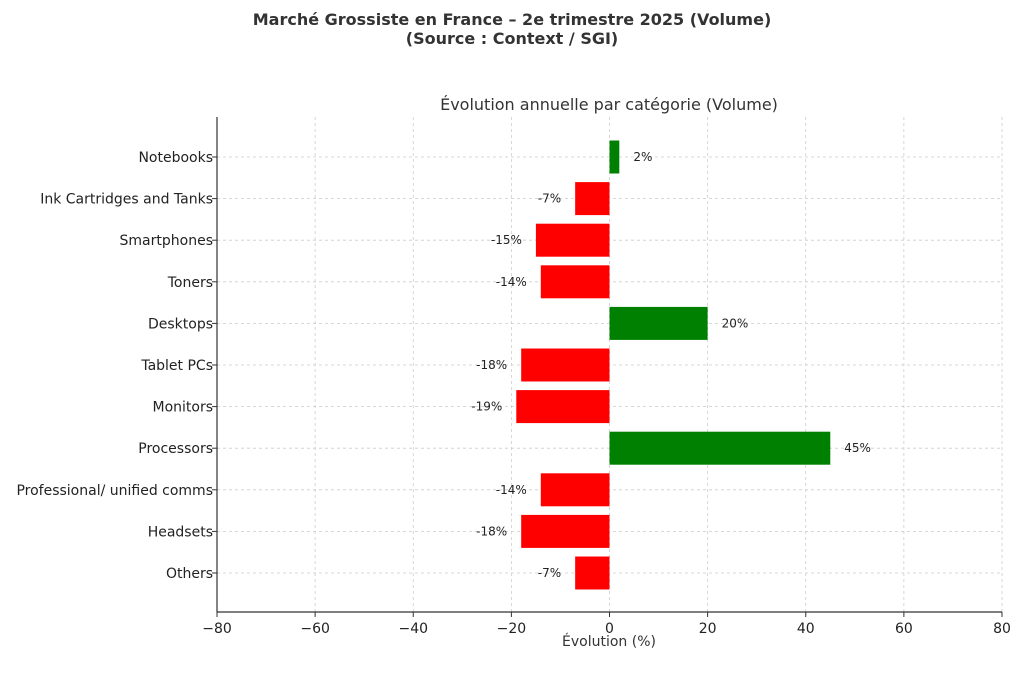 The image size is (1024, 683). I want to click on x-tick-label: 20, so click(708, 629).